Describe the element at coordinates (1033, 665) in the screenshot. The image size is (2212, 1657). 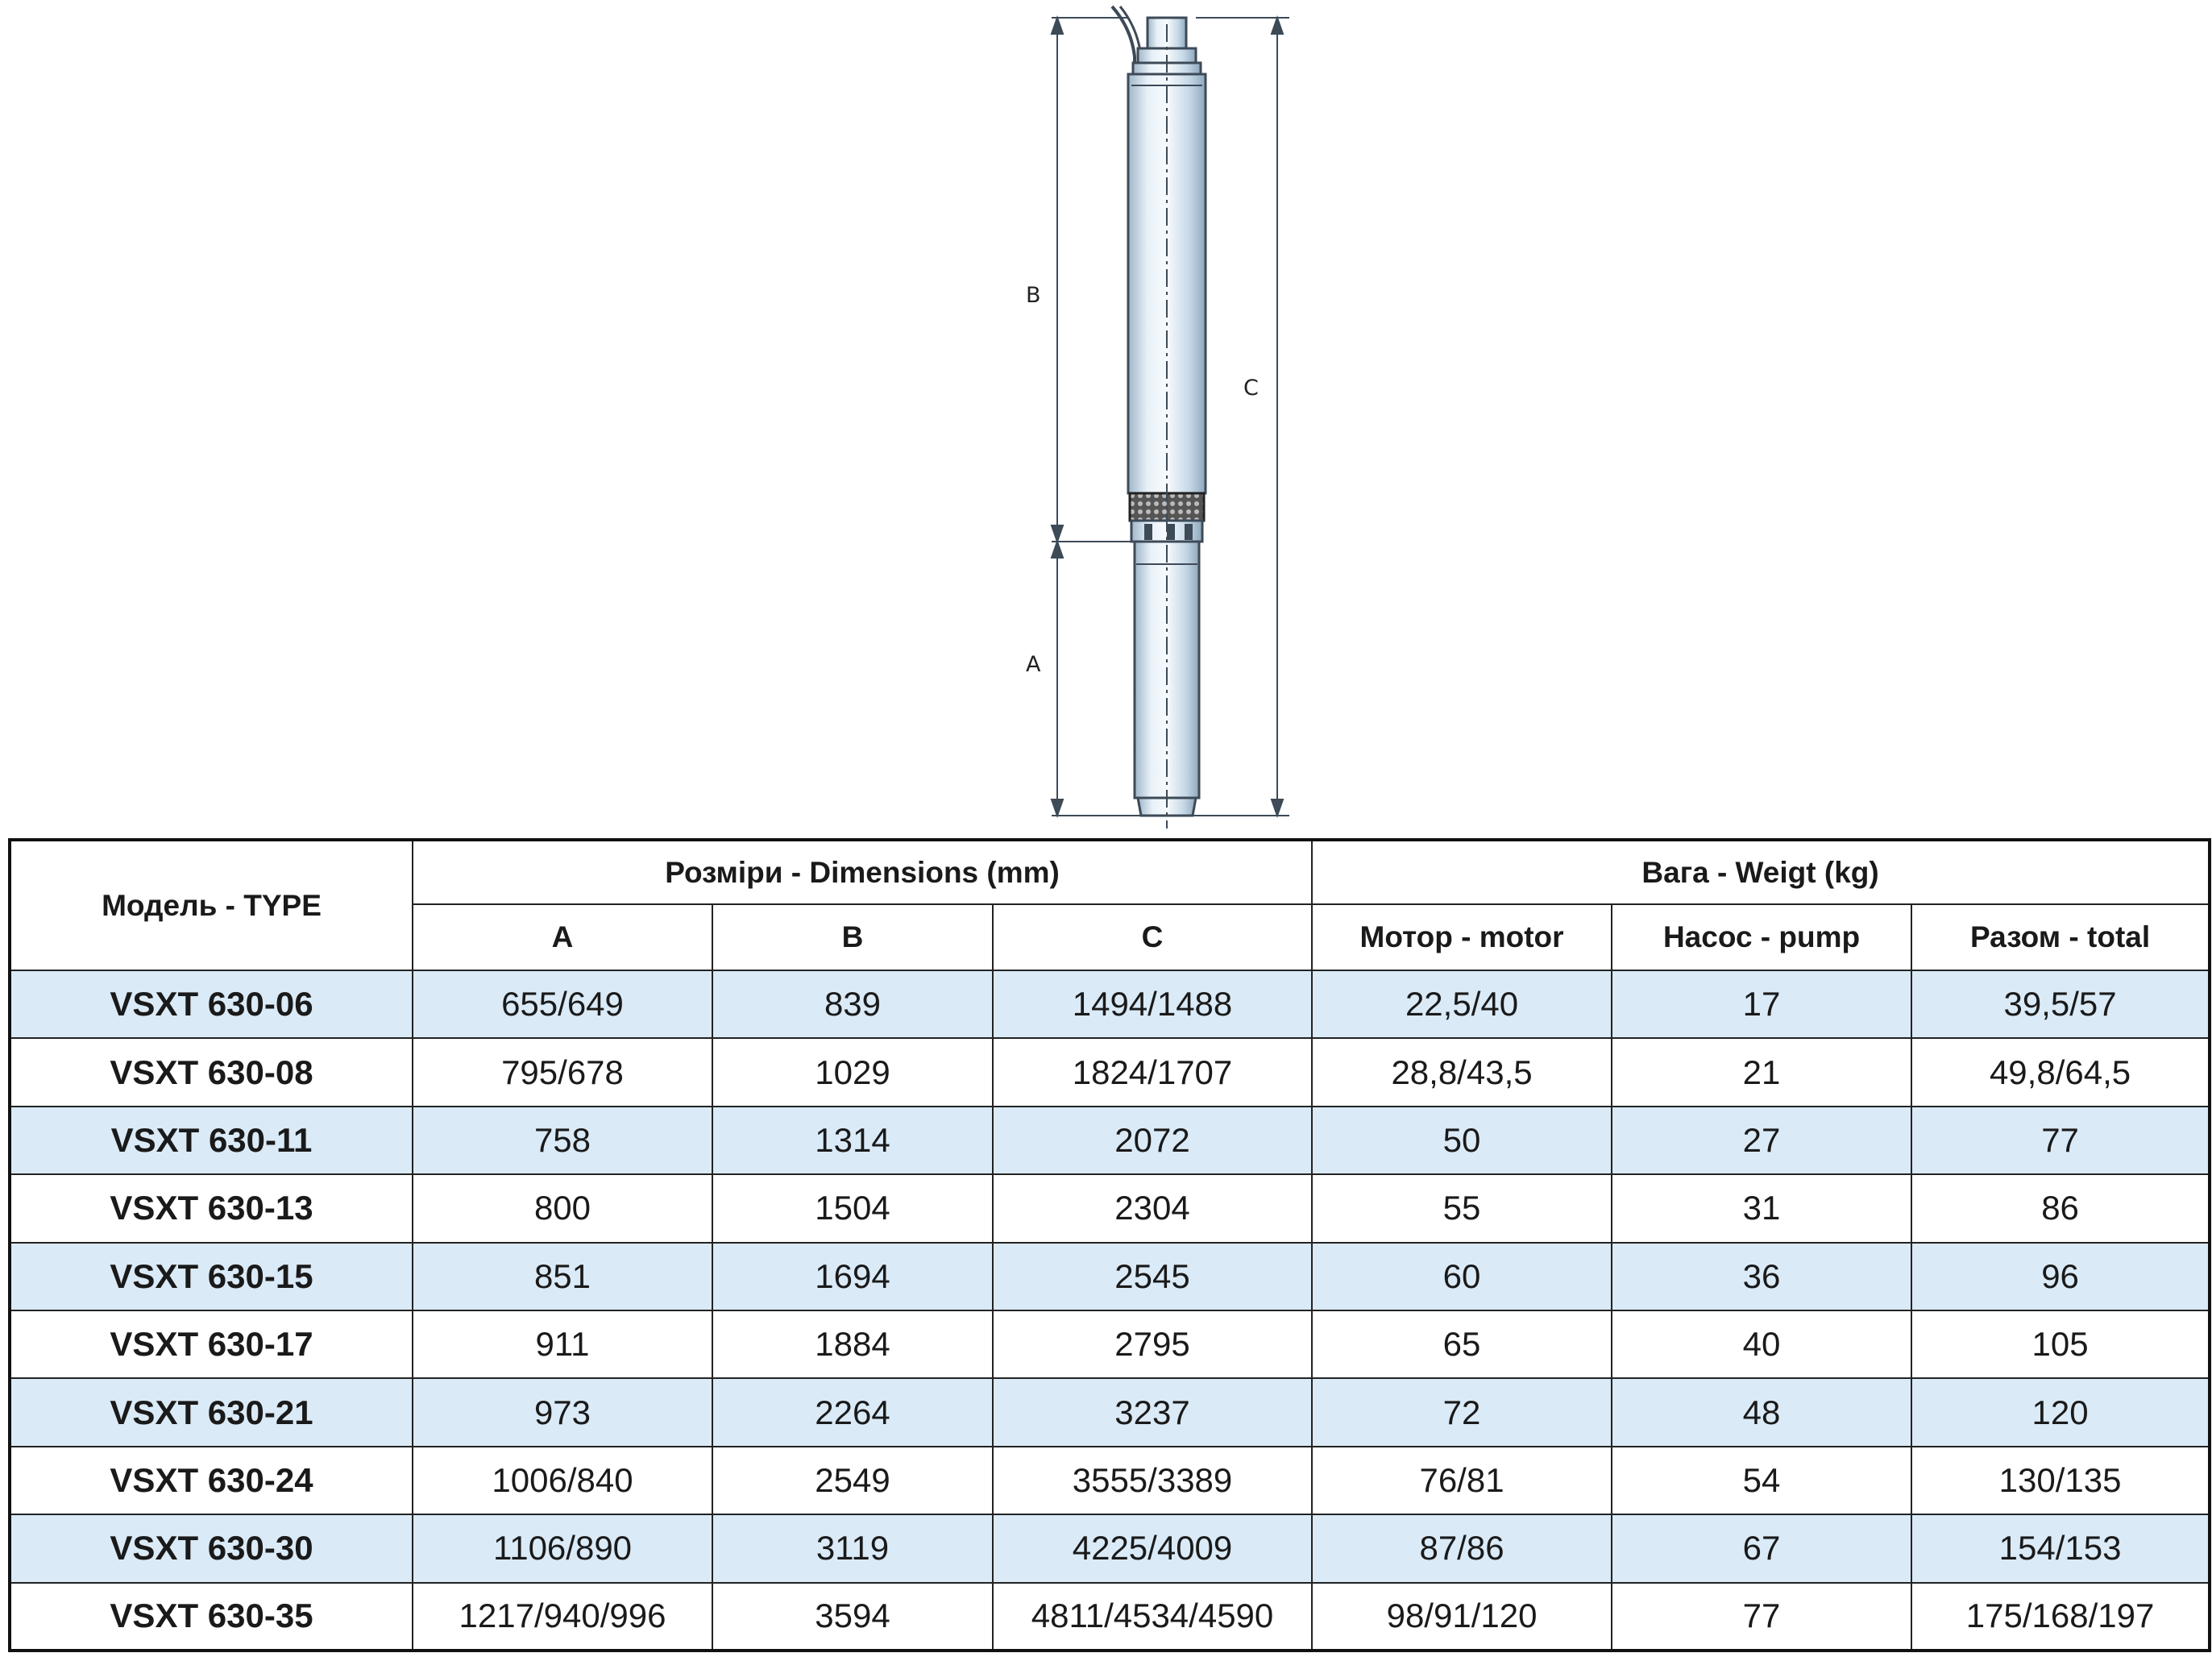
I see `dim-label-a: A` at that location.